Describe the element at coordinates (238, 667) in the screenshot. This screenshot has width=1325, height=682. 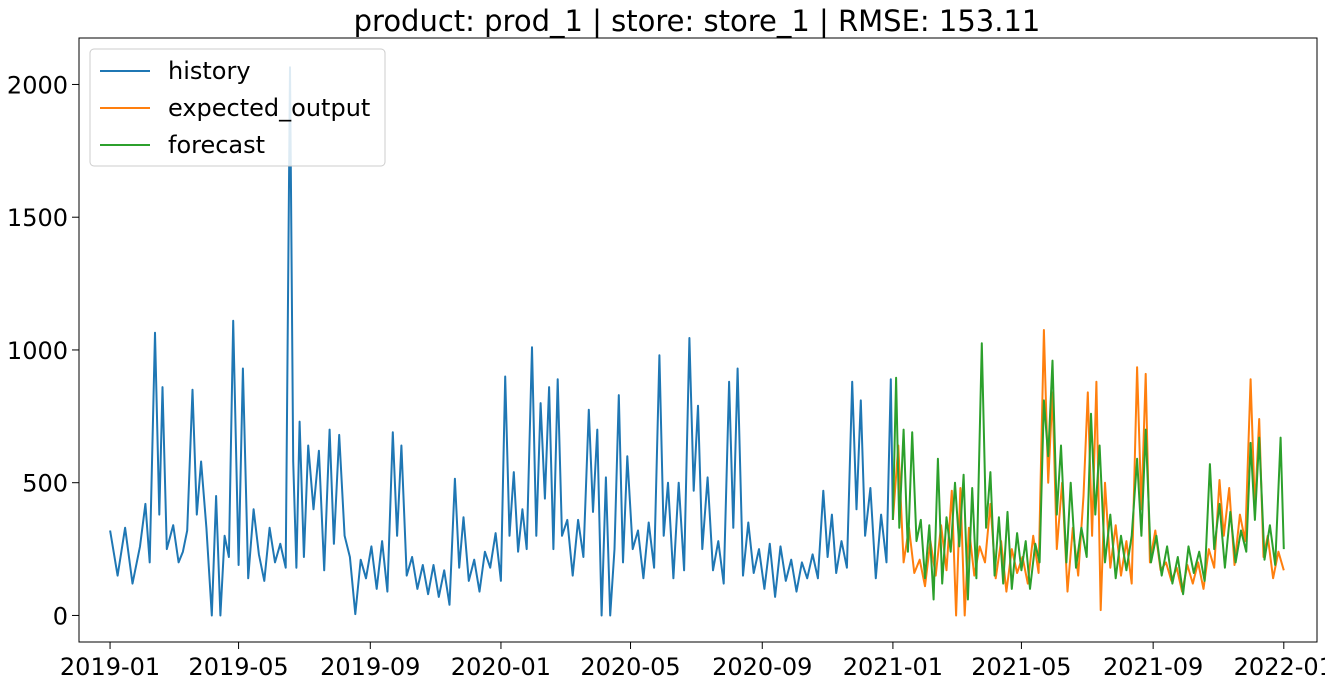
I see `x-tick-label: 2019-05` at that location.